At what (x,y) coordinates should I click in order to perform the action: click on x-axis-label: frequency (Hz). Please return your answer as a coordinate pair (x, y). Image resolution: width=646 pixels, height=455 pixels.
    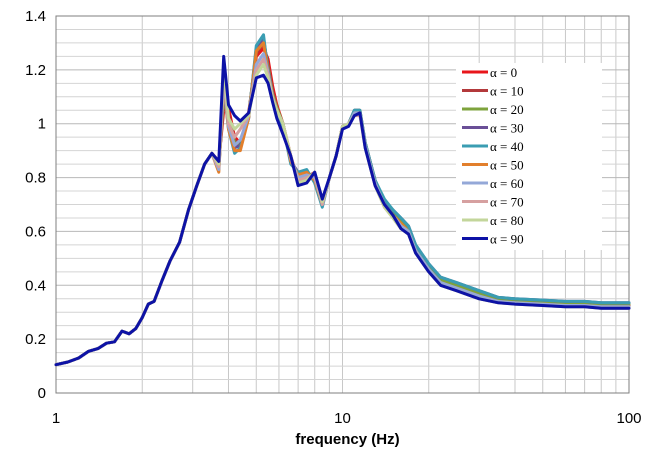
    Looking at the image, I should click on (347, 439).